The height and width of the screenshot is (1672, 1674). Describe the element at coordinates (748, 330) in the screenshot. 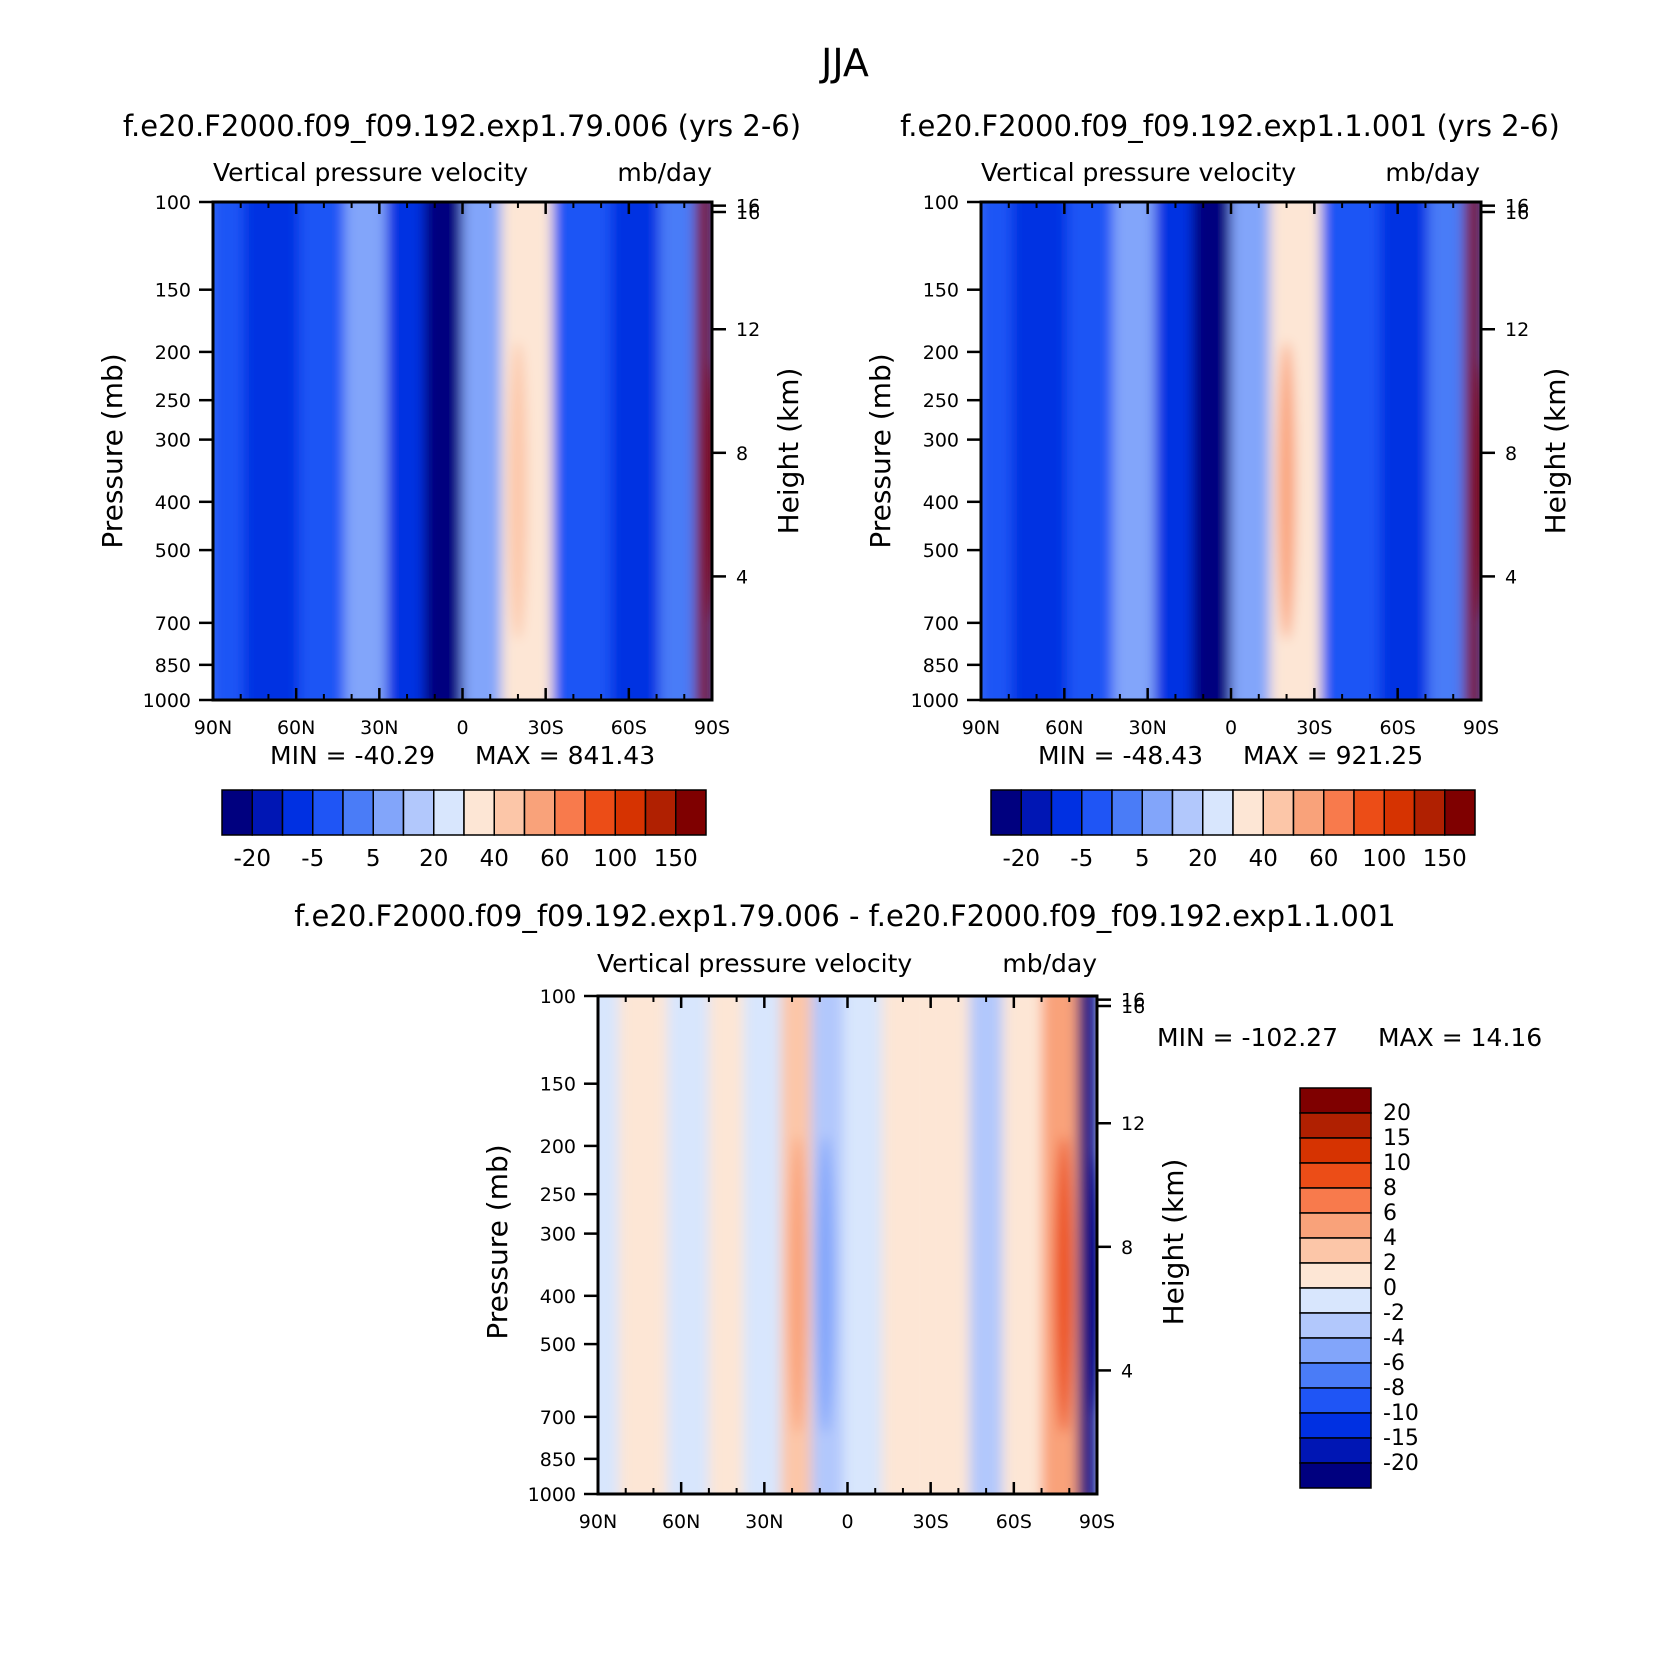

I see `y-right-tick-label: 12` at that location.